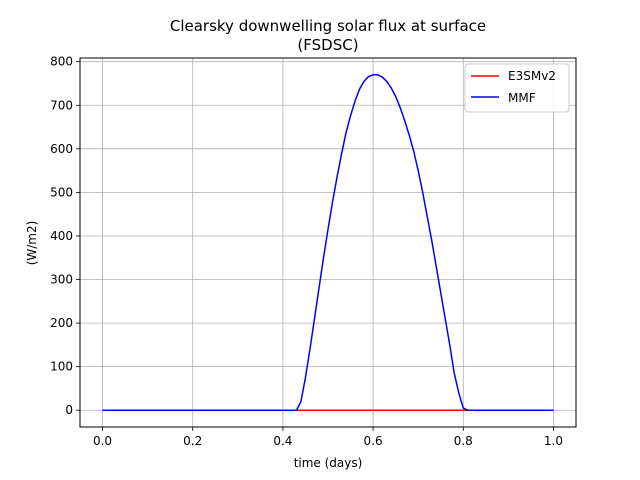  Describe the element at coordinates (32, 243) in the screenshot. I see `y-axis-label: (W/m2)` at that location.